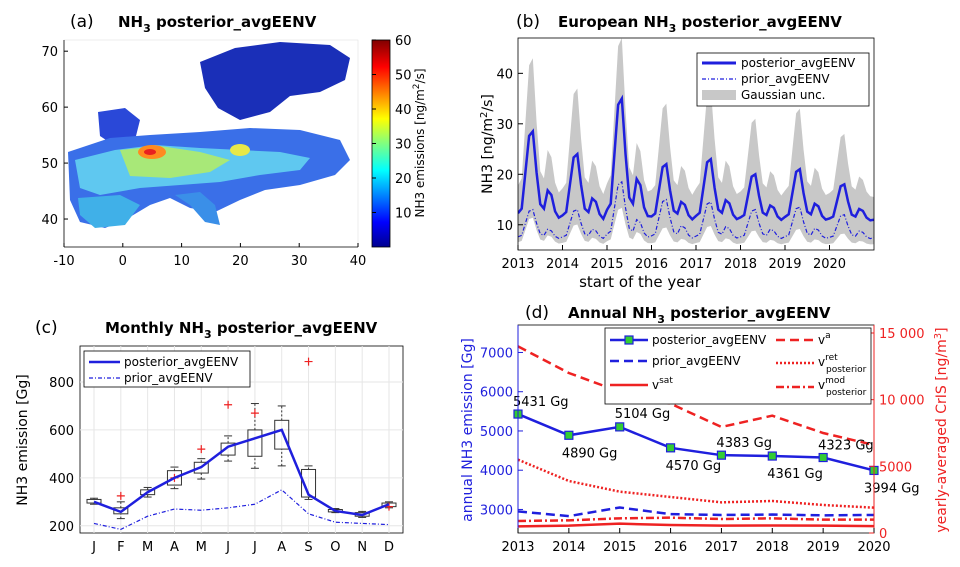 The width and height of the screenshot is (960, 567). I want to click on colorbar-label: NH3 emissions [ng/m2/s], so click(419, 142).